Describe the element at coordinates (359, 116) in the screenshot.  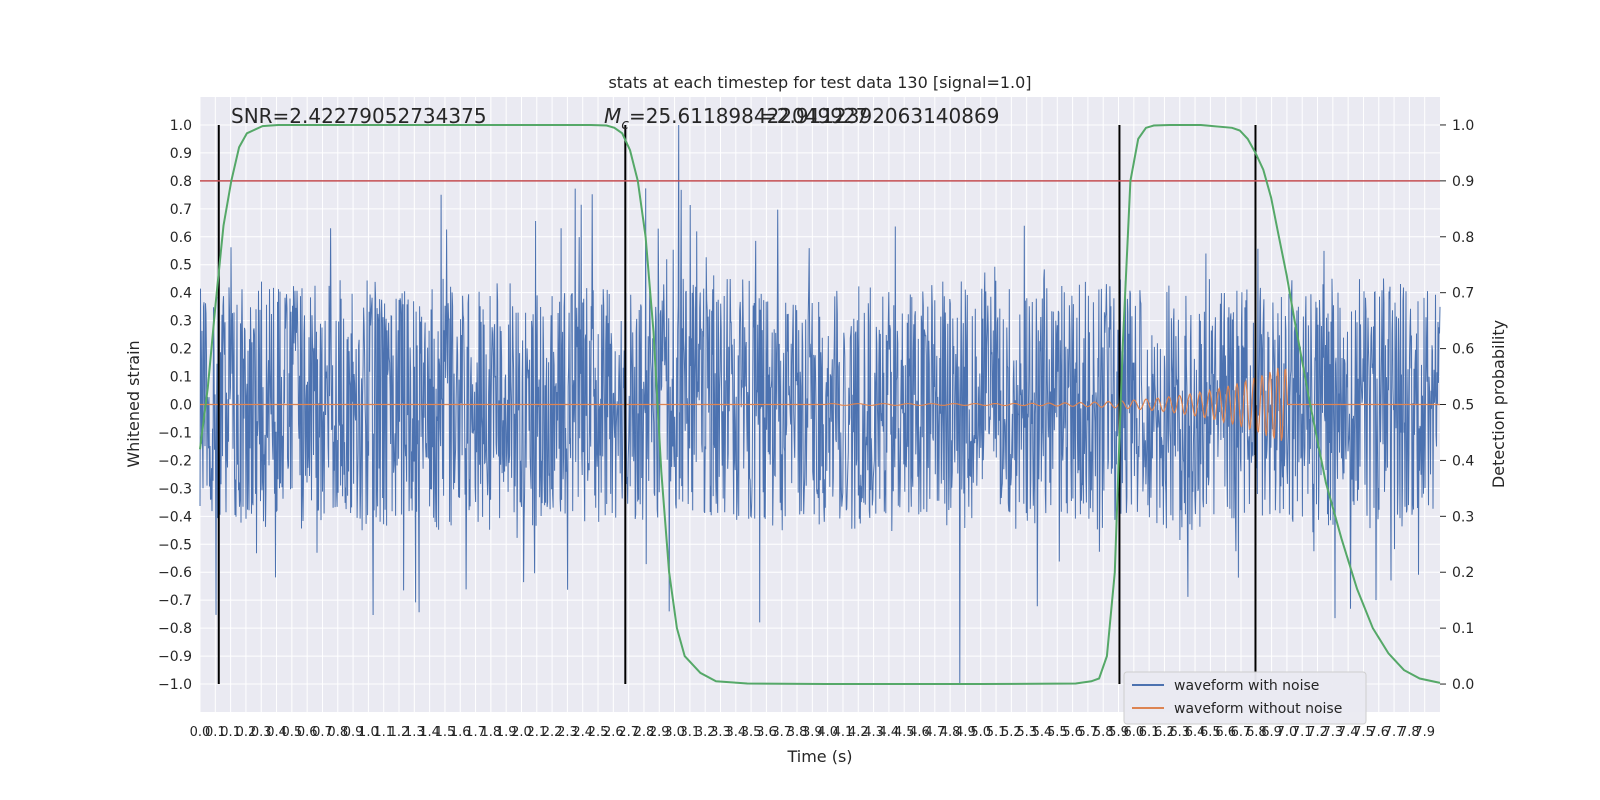
I see `snr-annotation: SNR=2.42279052734375` at that location.